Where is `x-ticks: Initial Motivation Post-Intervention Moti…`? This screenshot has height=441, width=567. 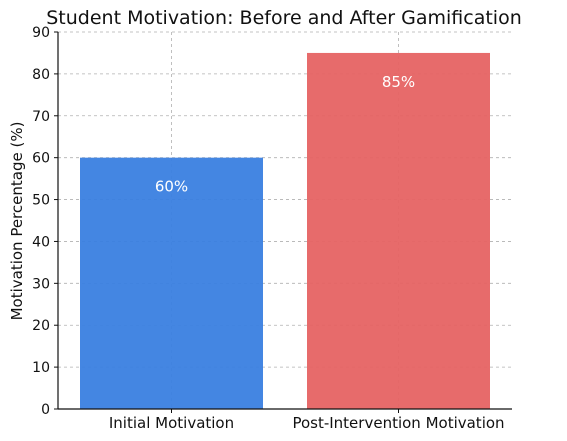
x-ticks: Initial Motivation Post-Intervention Moti… is located at coordinates (307, 420).